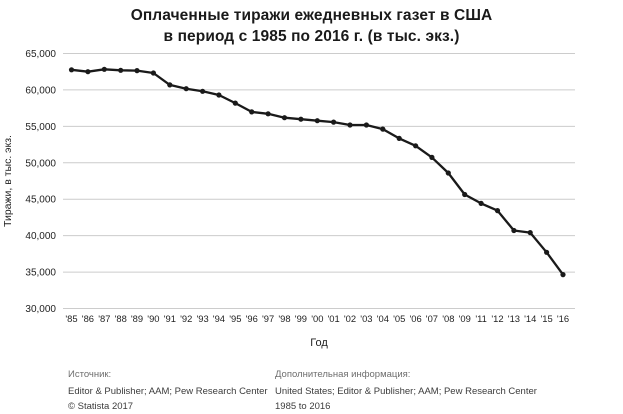 The width and height of the screenshot is (623, 414). What do you see at coordinates (235, 318) in the screenshot?
I see `x-tick-label: '95` at bounding box center [235, 318].